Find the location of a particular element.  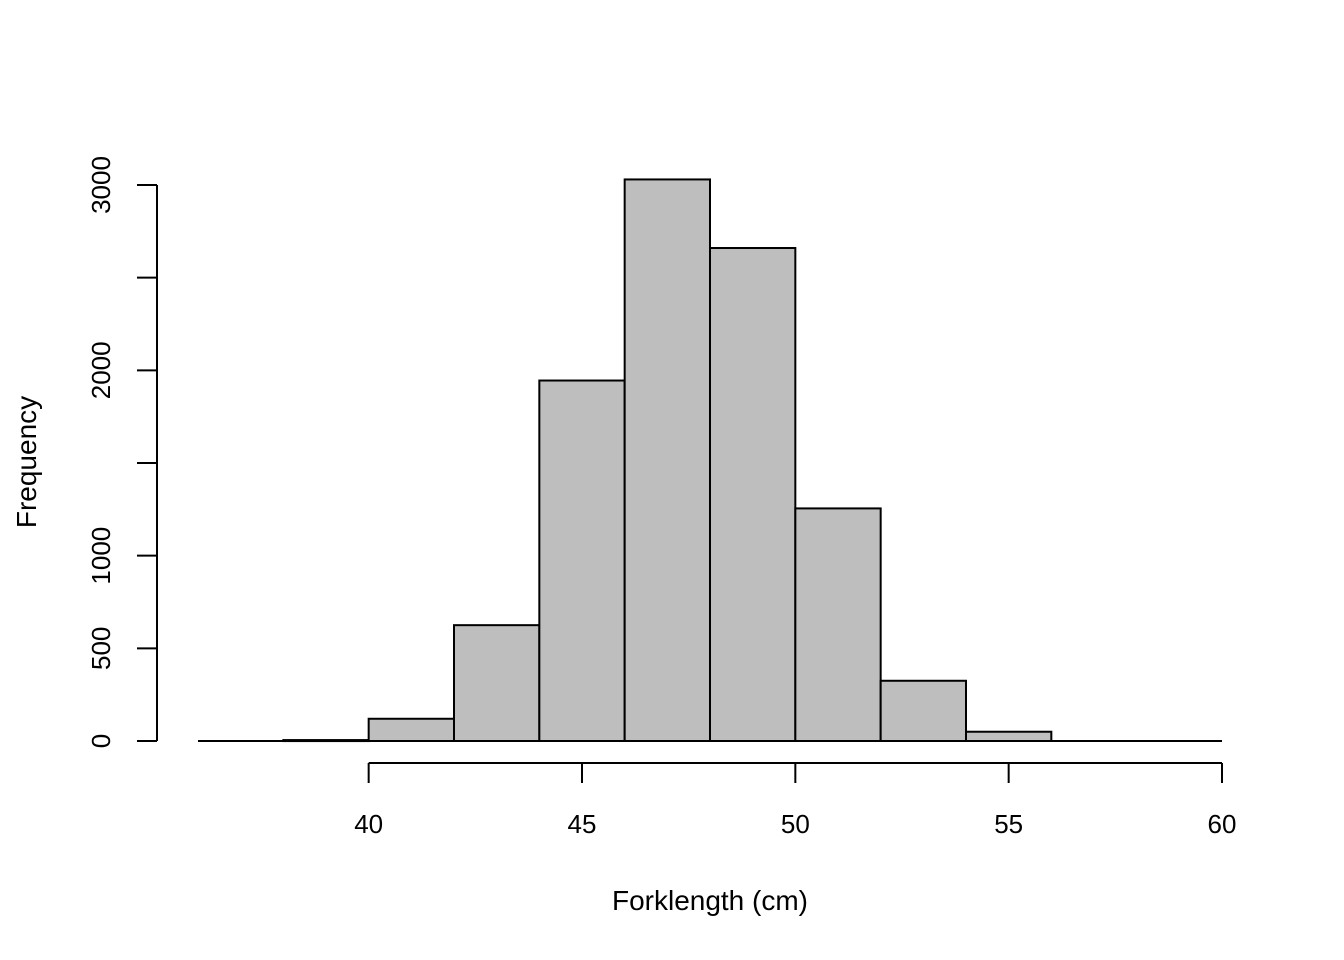

y-tick-label: 3000 is located at coordinates (101, 185).